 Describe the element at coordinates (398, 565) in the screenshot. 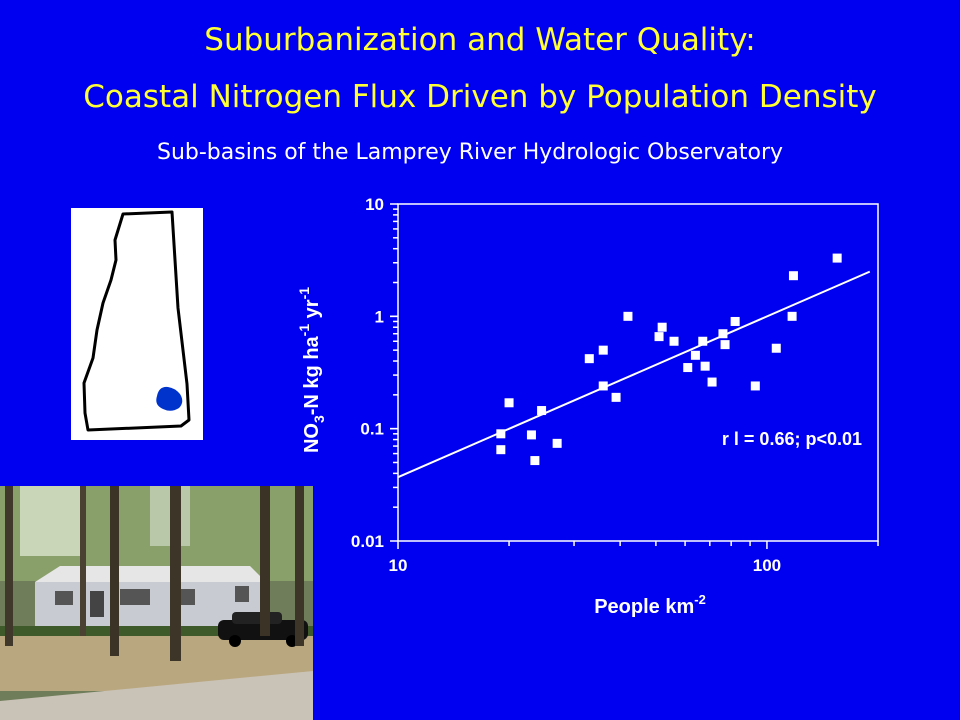

I see `x-tick-label: 10` at that location.